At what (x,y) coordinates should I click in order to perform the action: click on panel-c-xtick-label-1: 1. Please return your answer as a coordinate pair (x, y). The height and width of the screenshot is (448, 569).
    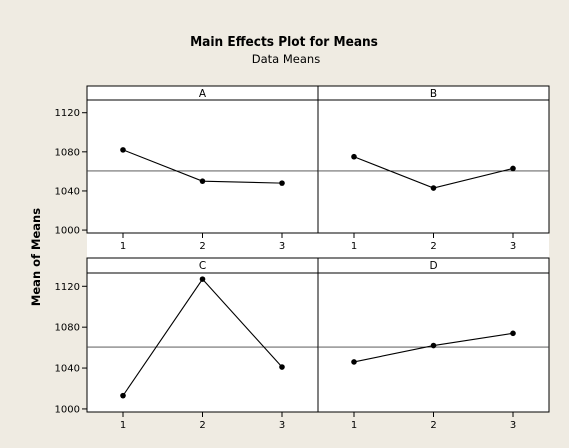
    Looking at the image, I should click on (123, 425).